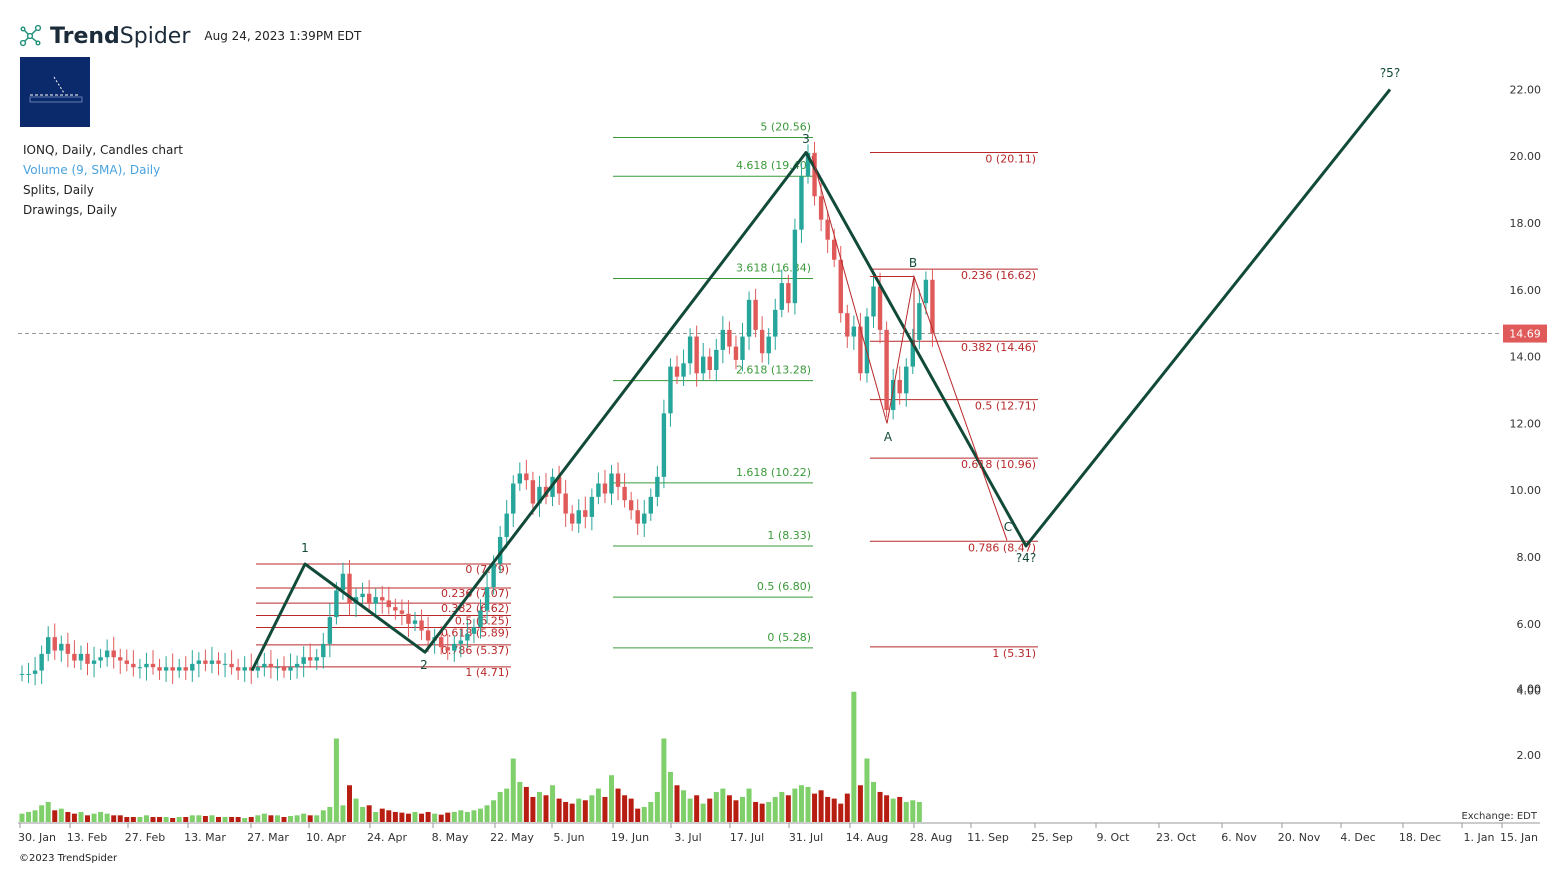 The image size is (1567, 869). I want to click on fib-level-label: 0.236 (16.62), so click(998, 275).